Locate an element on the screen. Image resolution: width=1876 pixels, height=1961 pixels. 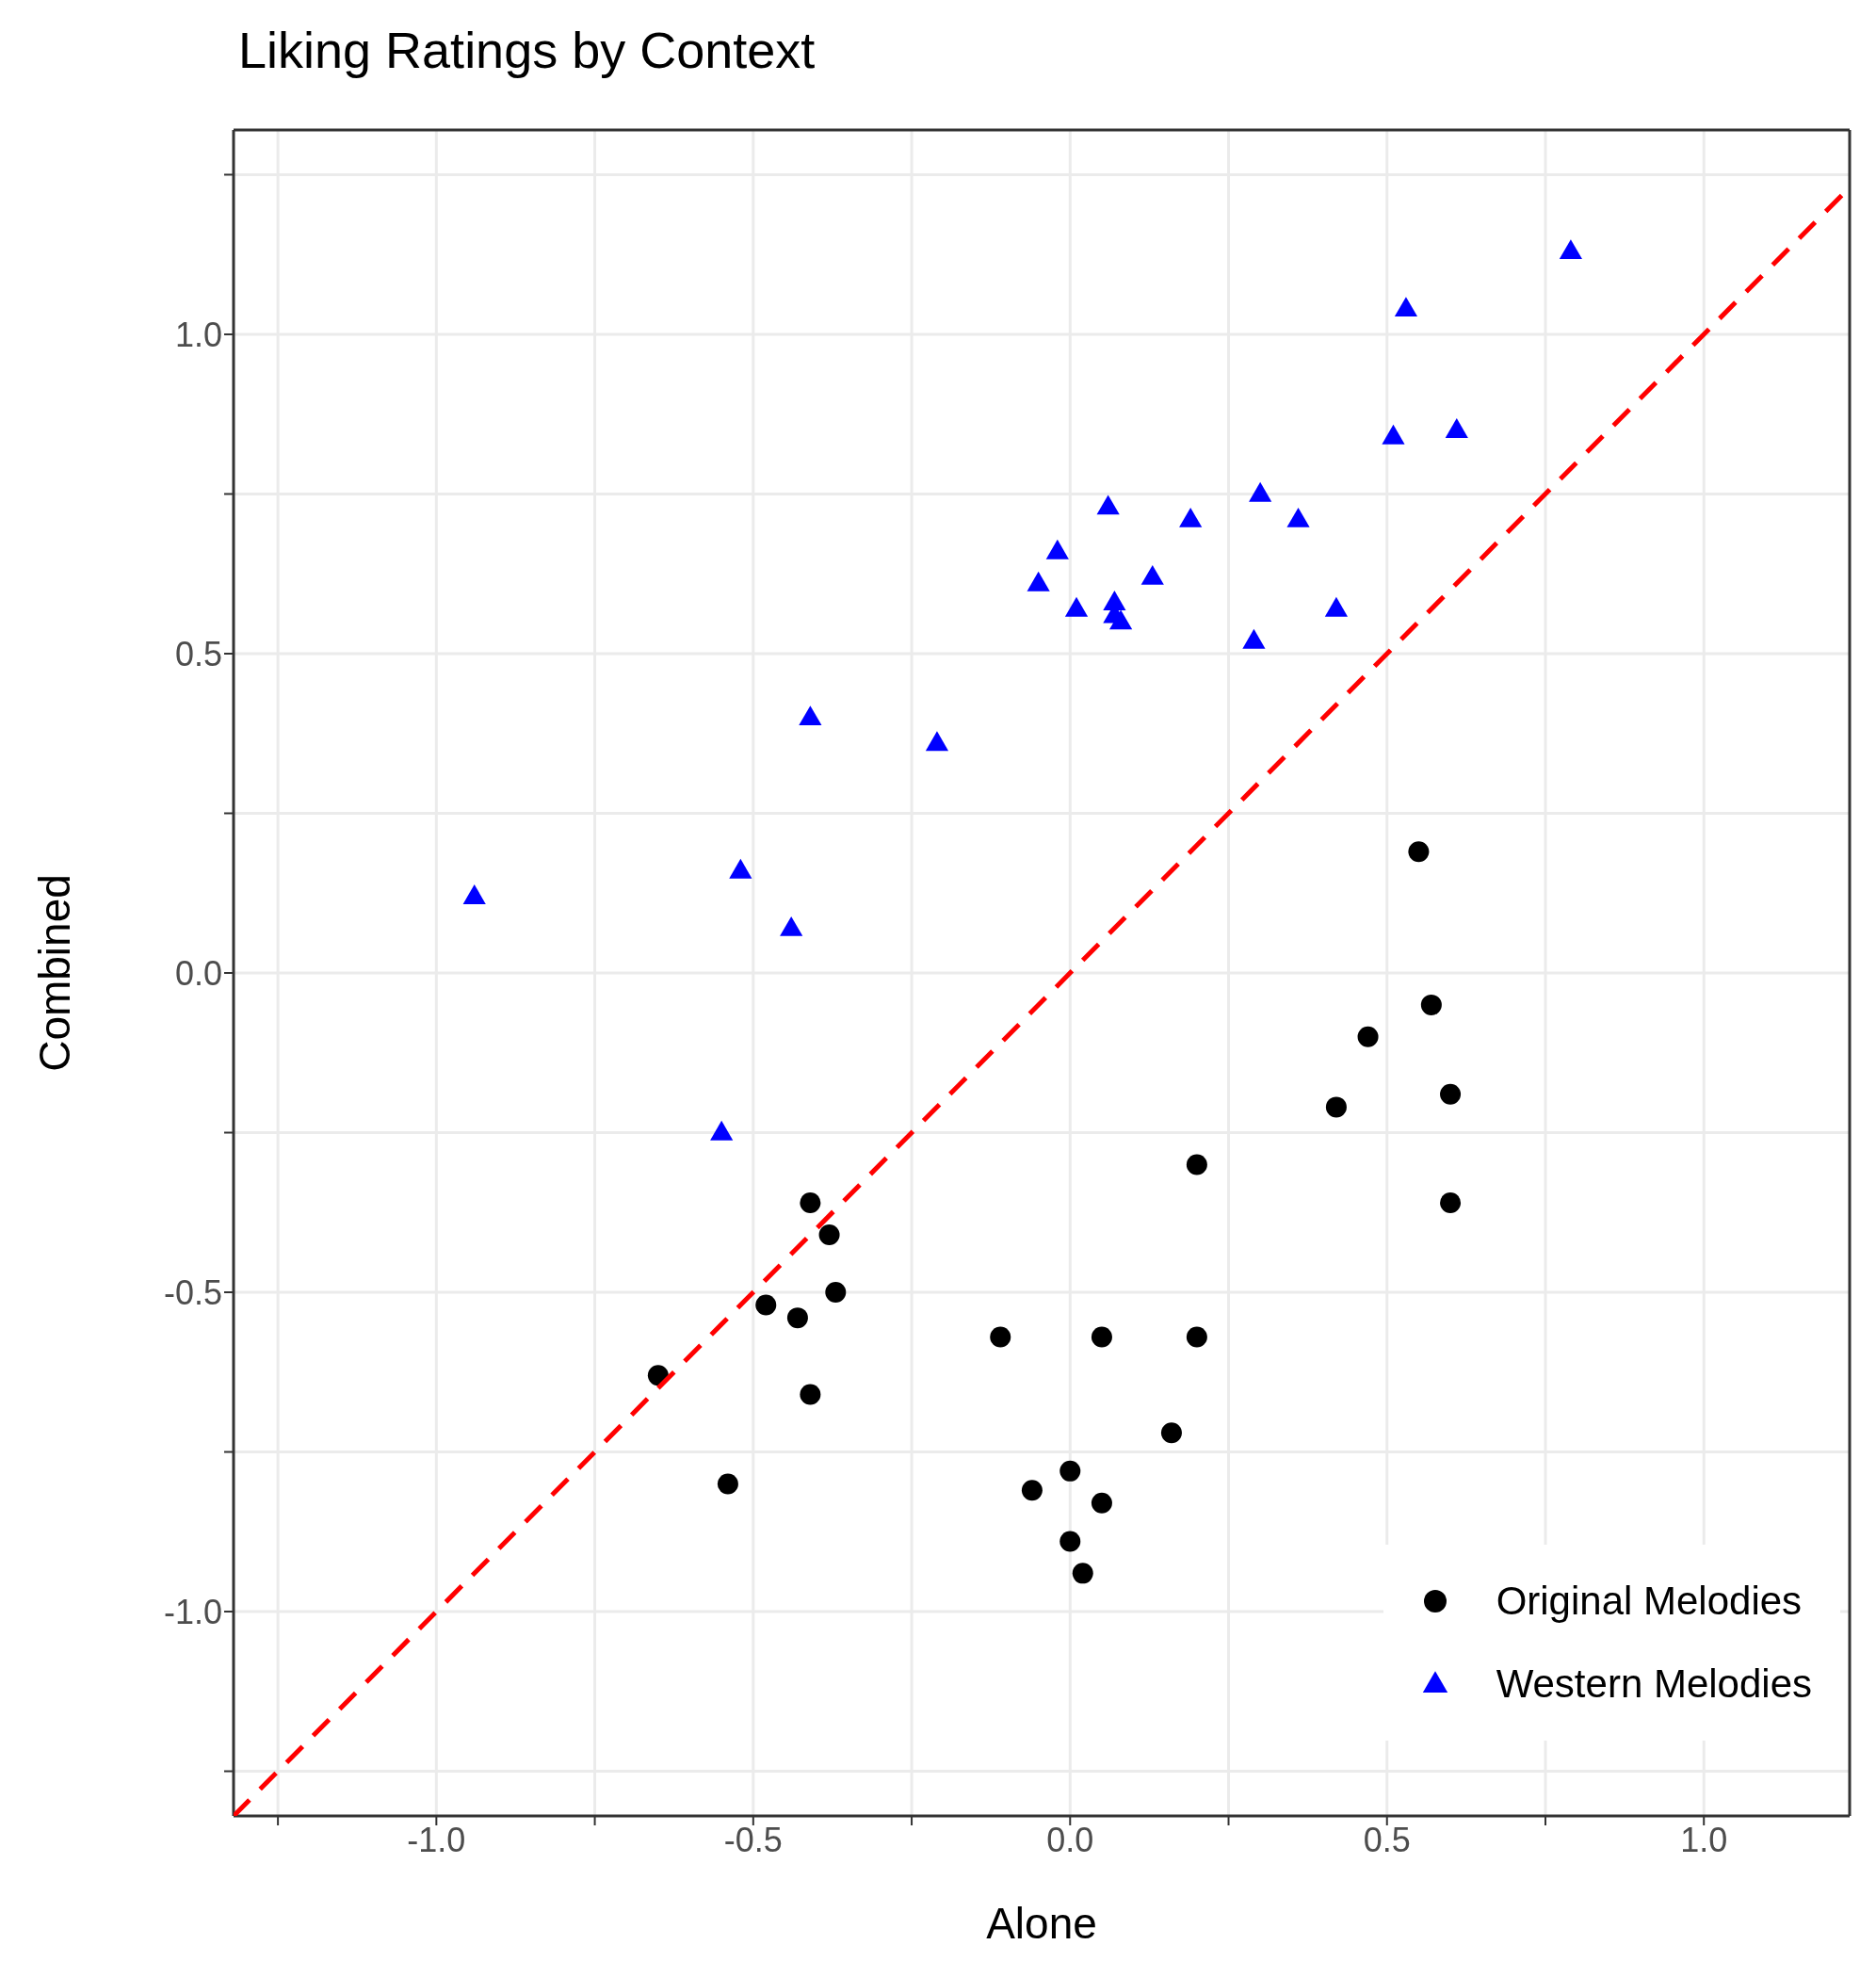
x-tick-label: -0.5 is located at coordinates (753, 1839).